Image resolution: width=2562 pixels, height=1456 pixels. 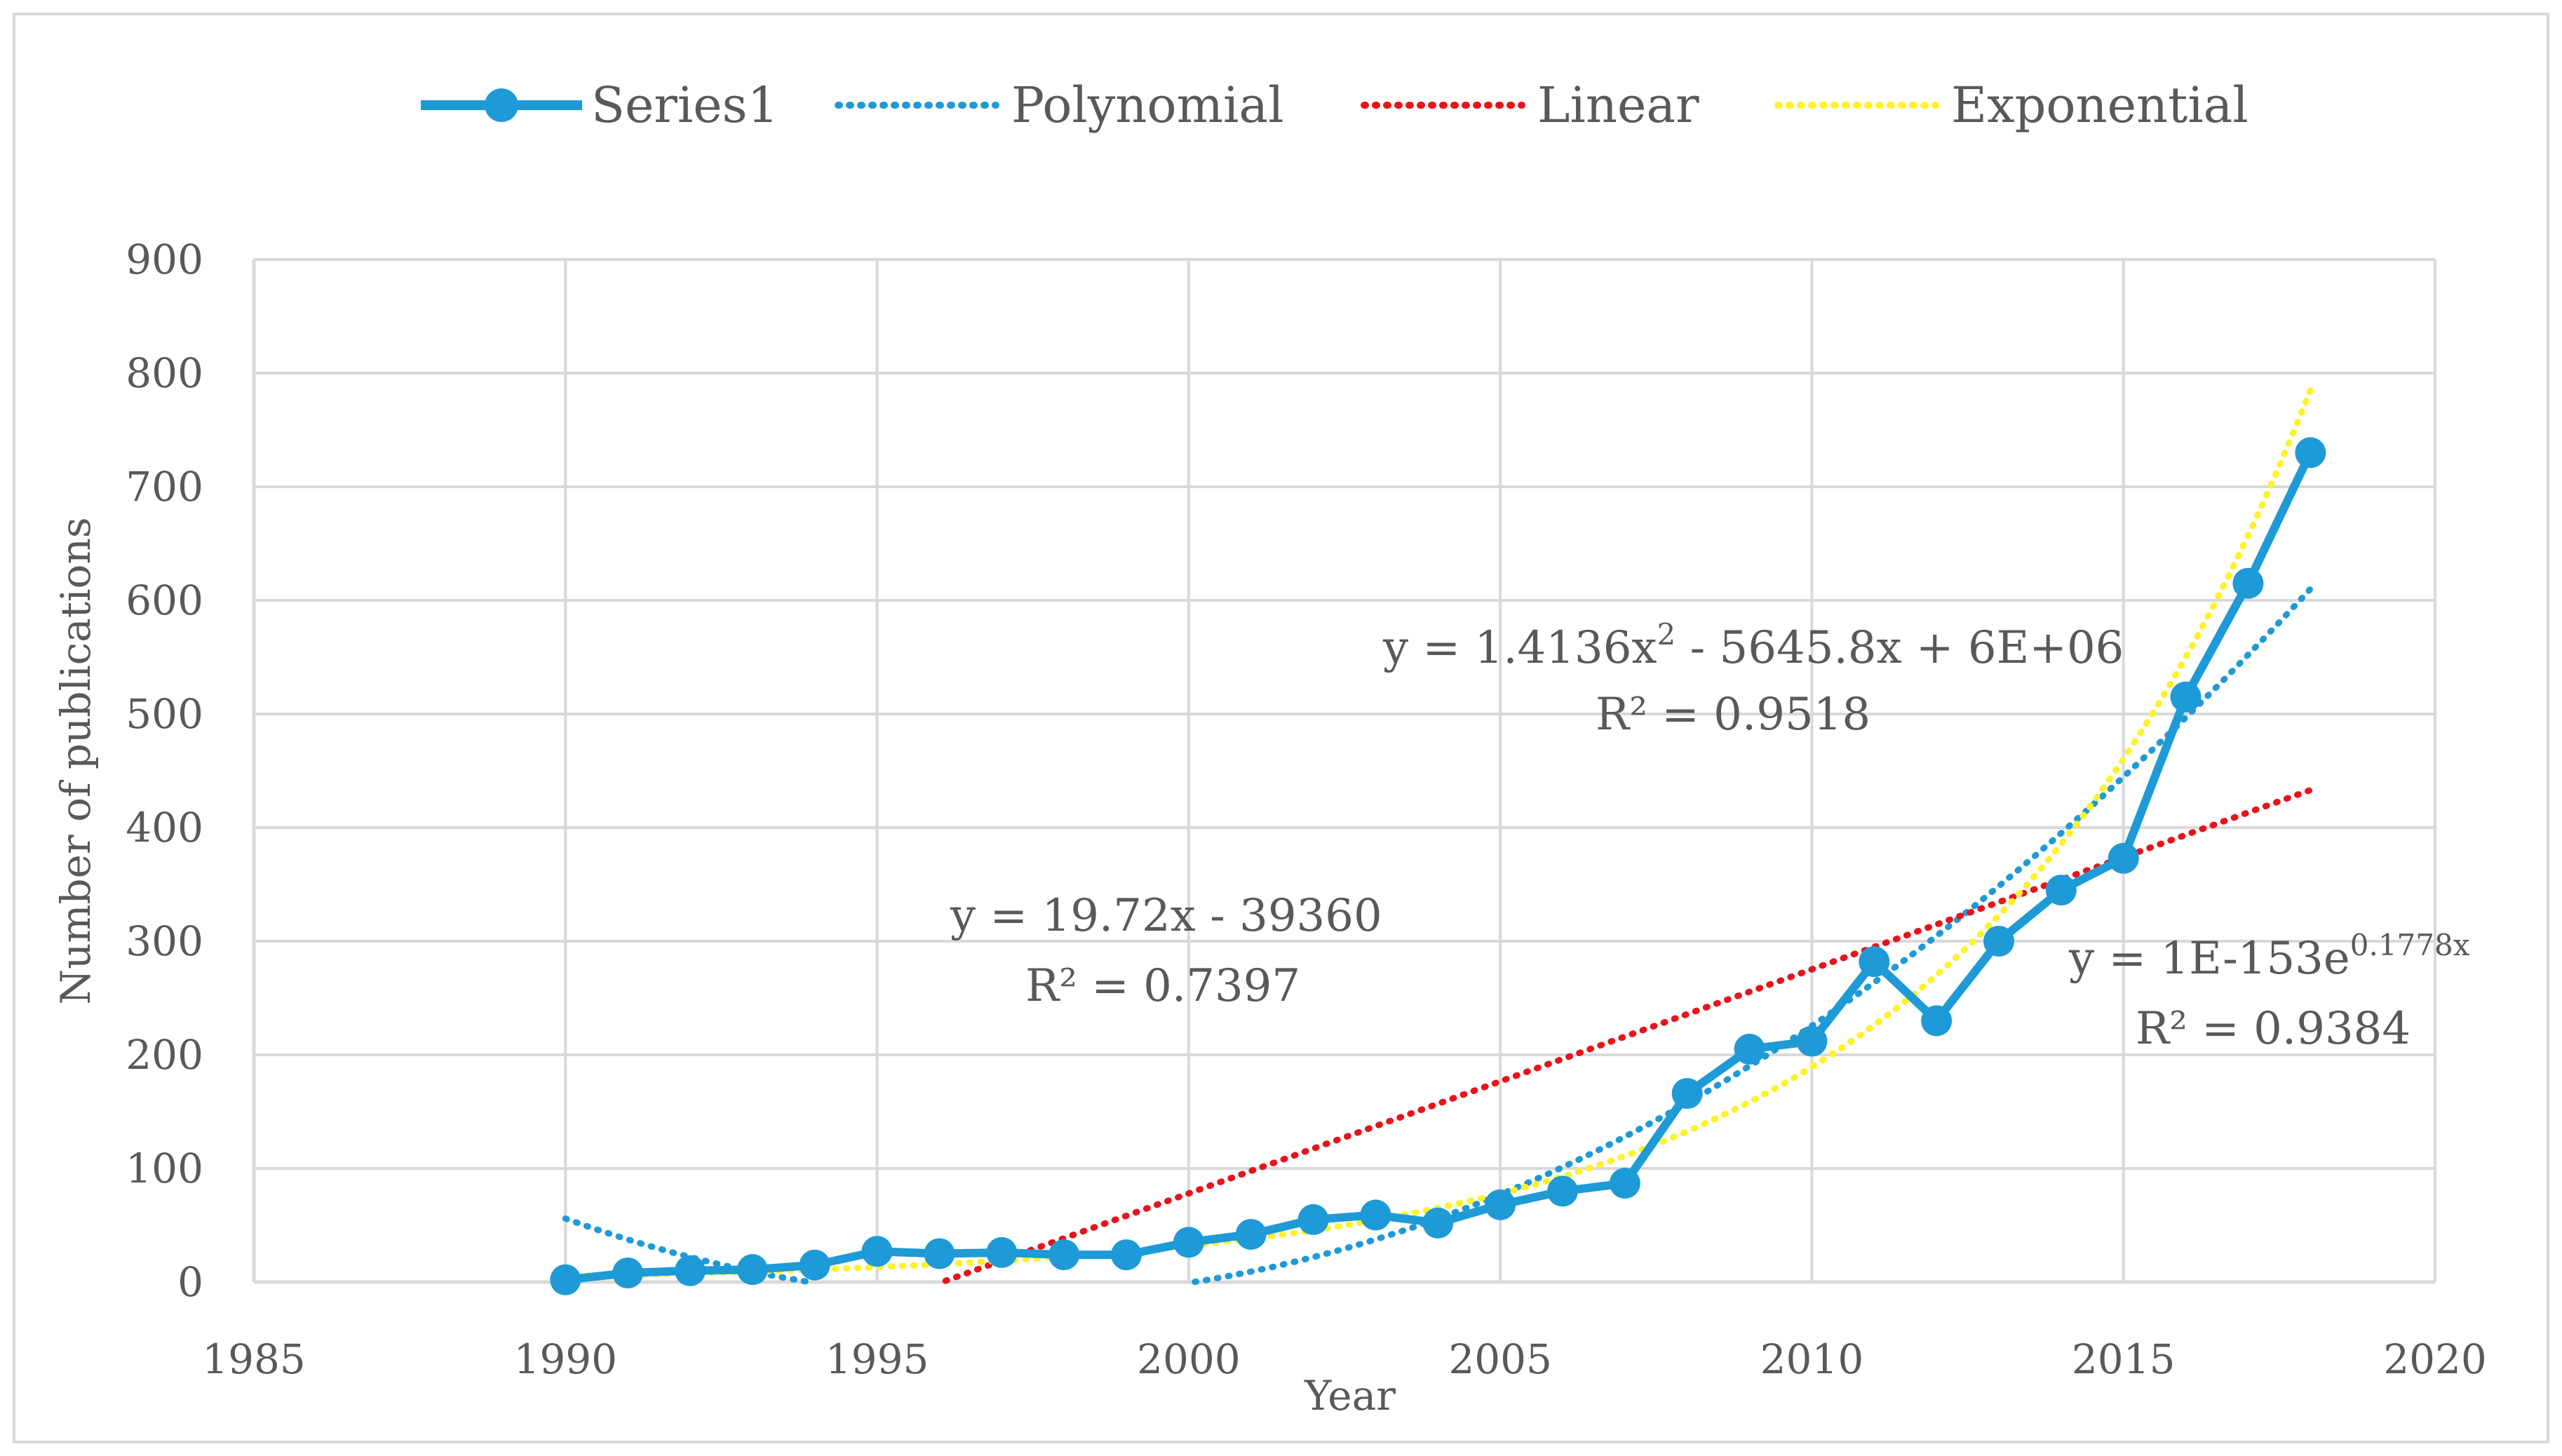 What do you see at coordinates (690, 1270) in the screenshot?
I see `series1-point-1992` at bounding box center [690, 1270].